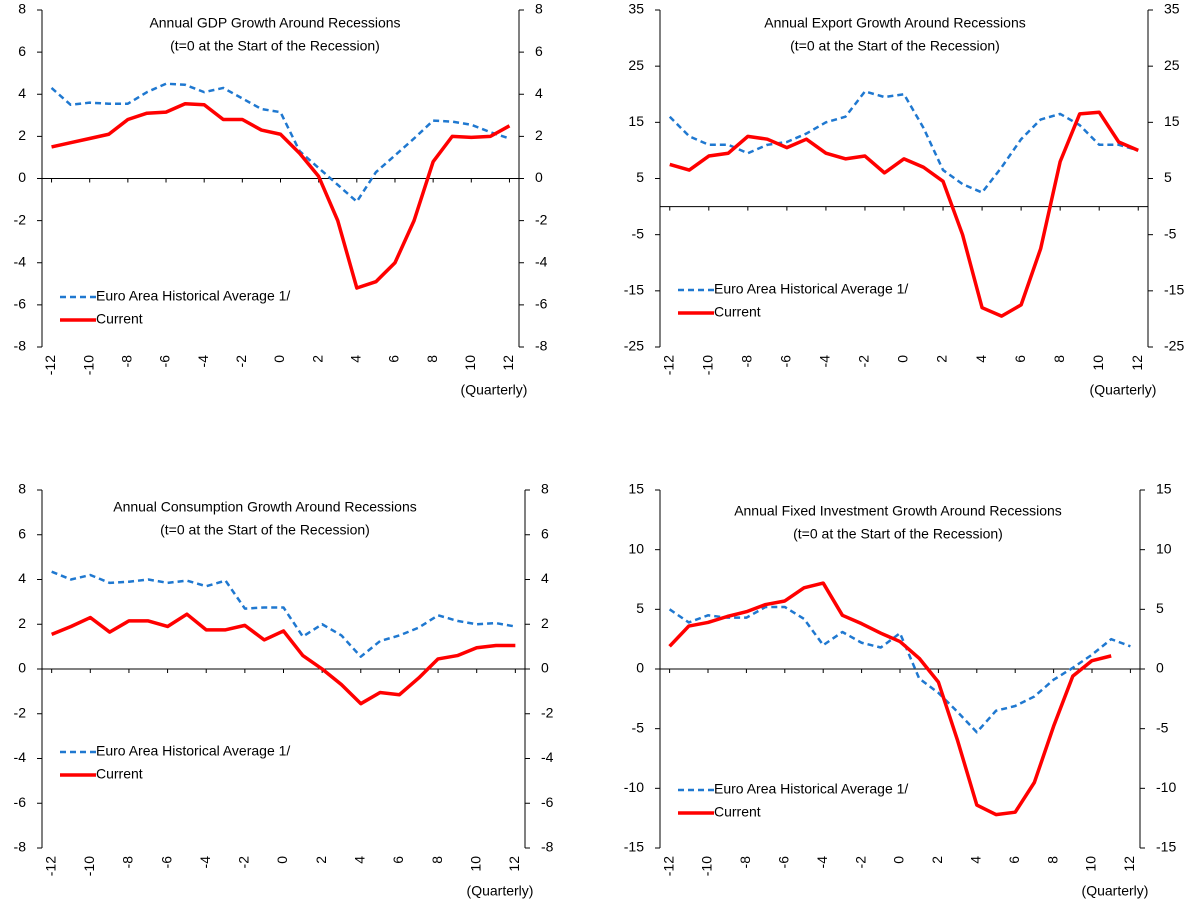 This screenshot has width=1194, height=905. What do you see at coordinates (547, 757) in the screenshot?
I see `y2-tick-label: -4` at bounding box center [547, 757].